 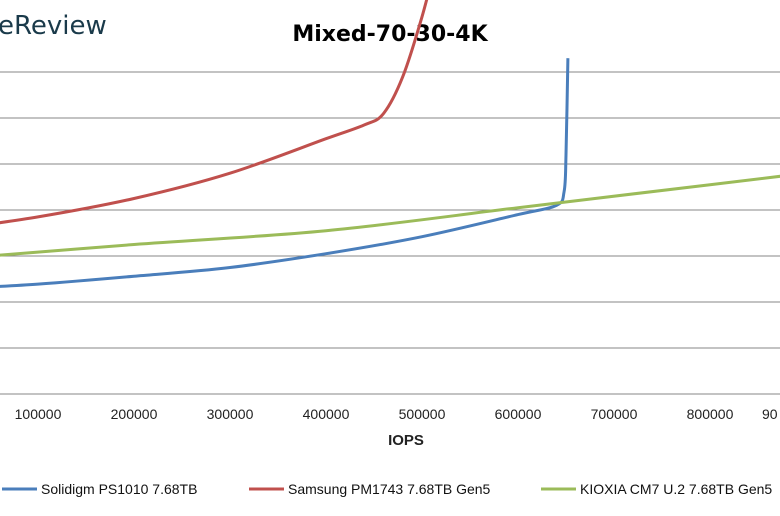 I want to click on legend-label: Solidigm PS1010 7.68TB, so click(x=119, y=489).